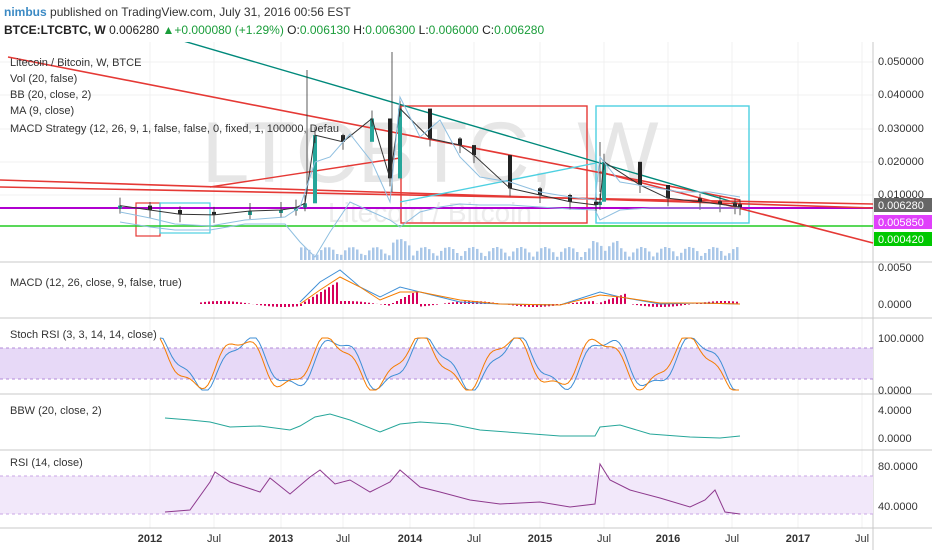 This screenshot has width=932, height=550. Describe the element at coordinates (50, 95) in the screenshot. I see `legend-bb: BB (20, close, 2)` at that location.